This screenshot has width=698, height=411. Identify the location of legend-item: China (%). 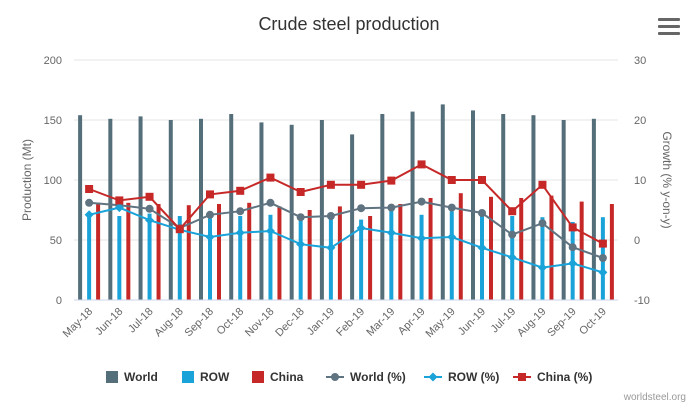
(552, 377).